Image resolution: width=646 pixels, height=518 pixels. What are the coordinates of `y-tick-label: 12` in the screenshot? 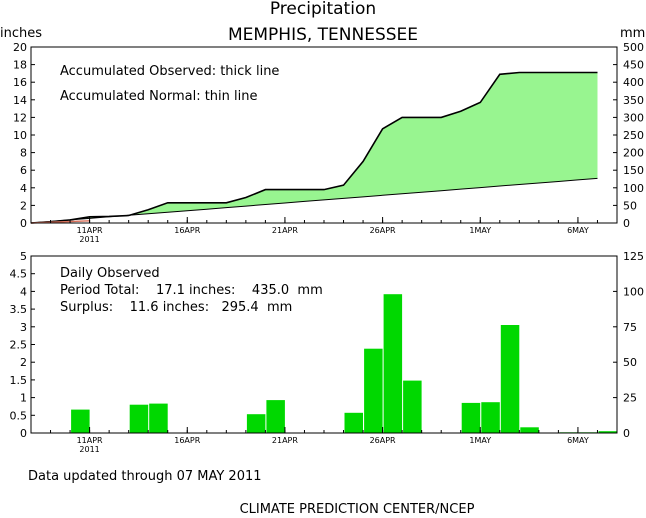 It's located at (20, 117).